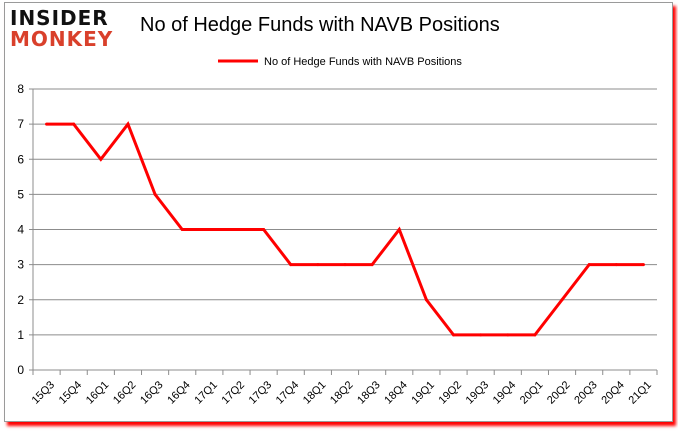 The width and height of the screenshot is (678, 431). I want to click on y-tick-label: 6, so click(20, 159).